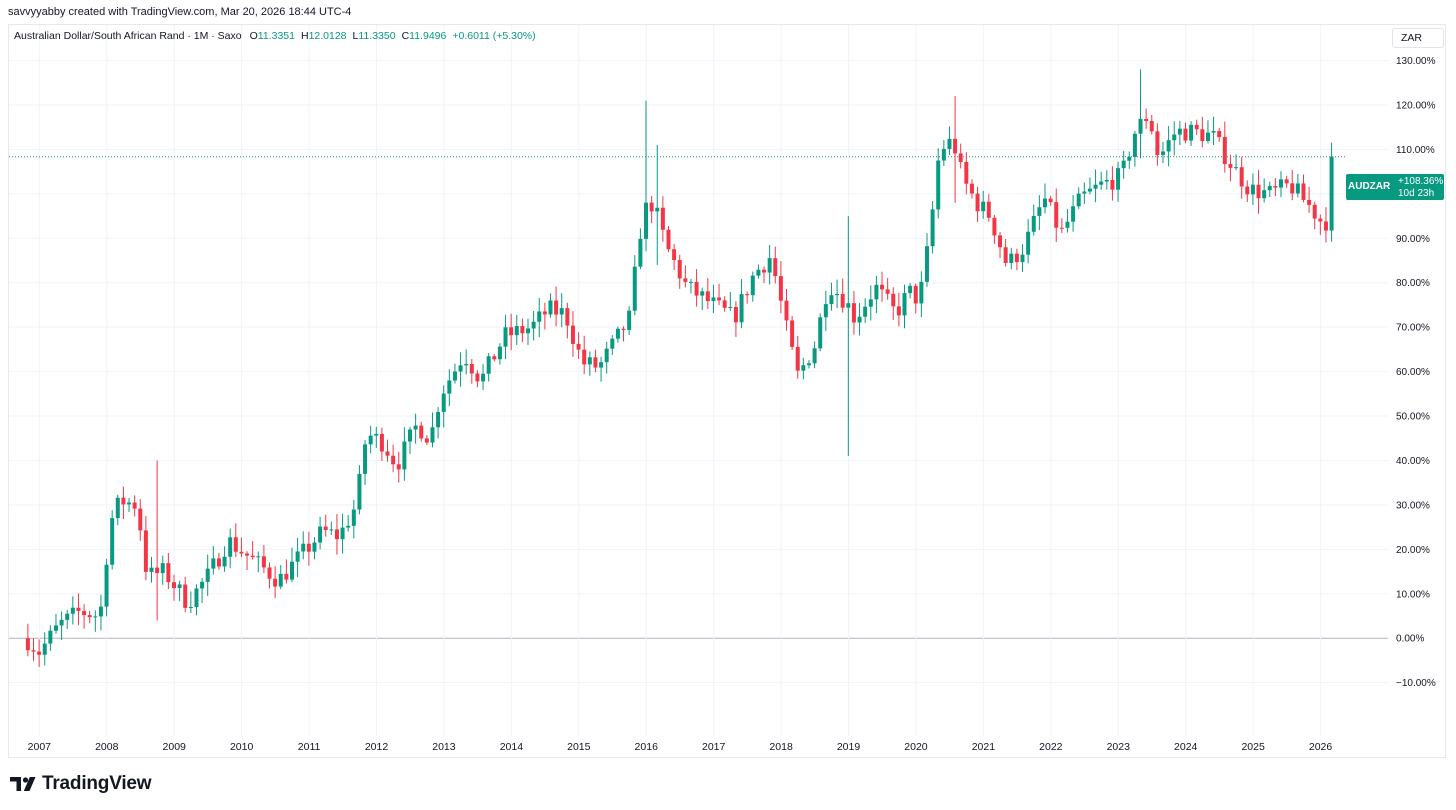 The image size is (1456, 810). What do you see at coordinates (1186, 747) in the screenshot?
I see `x-tick-label: 2024` at bounding box center [1186, 747].